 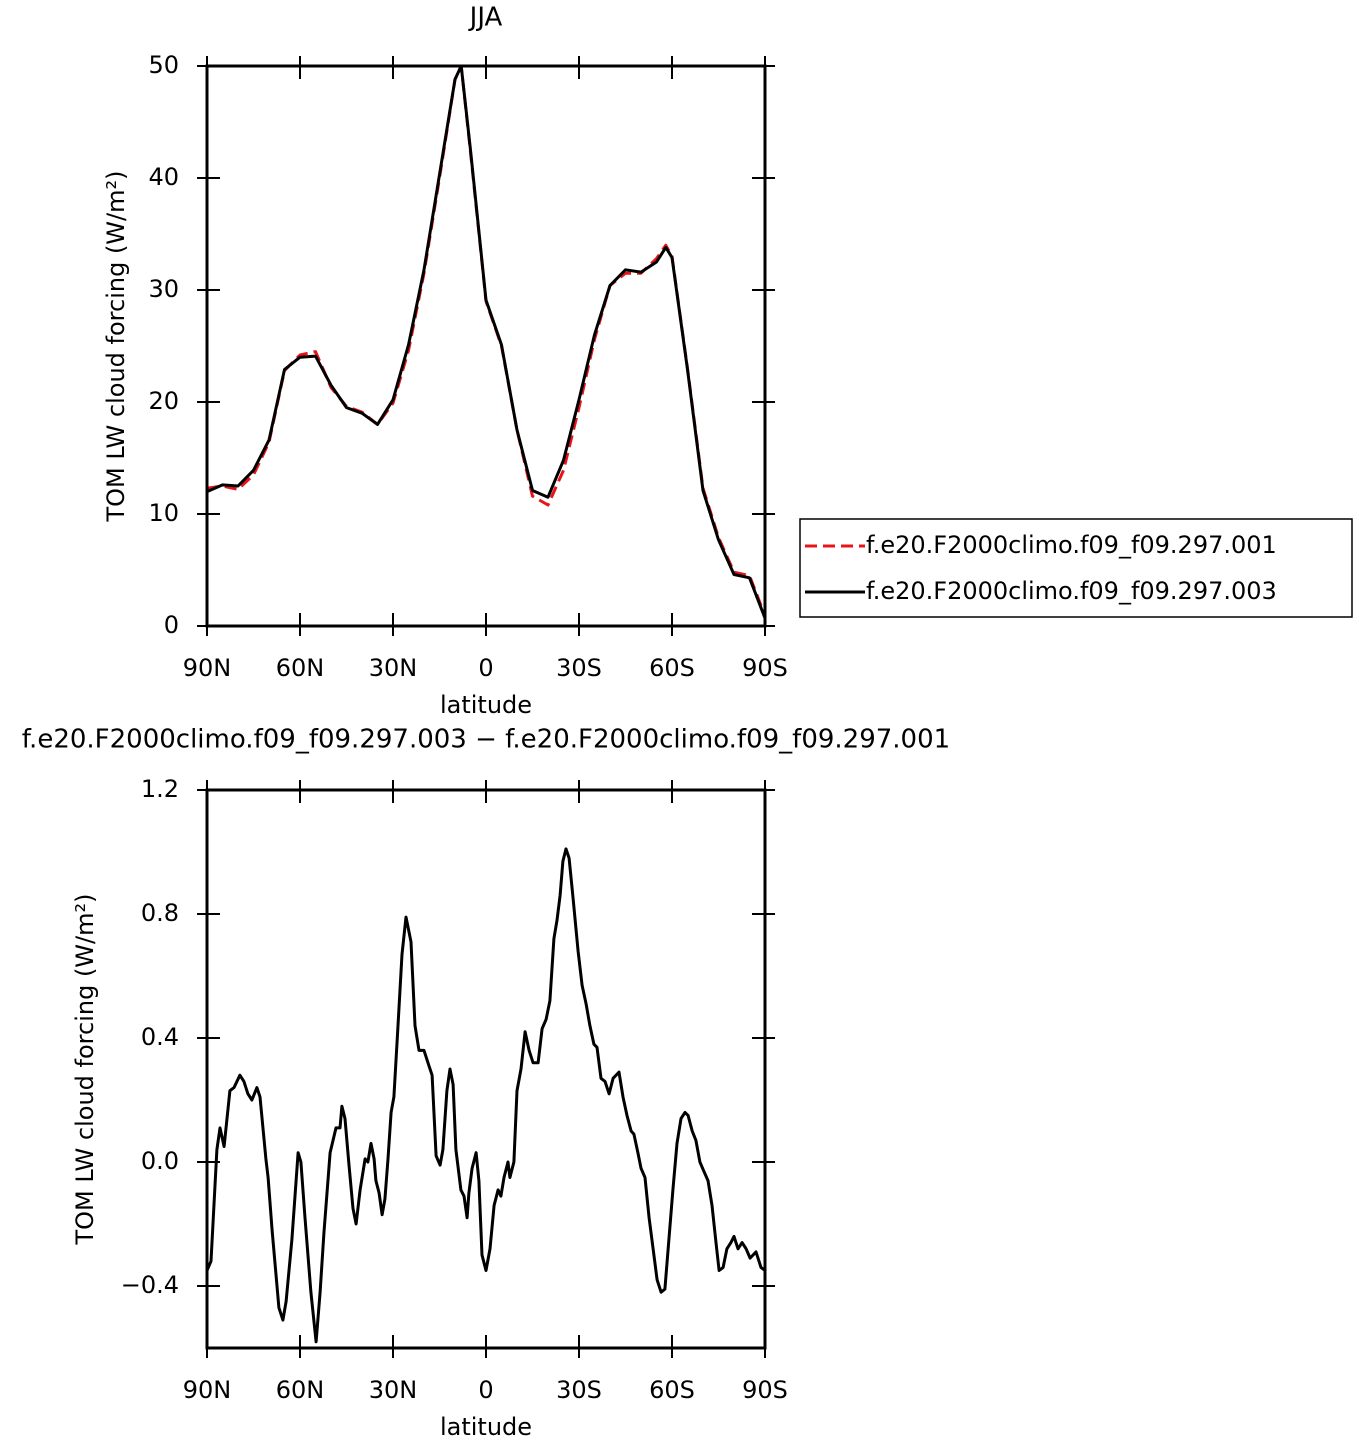 What do you see at coordinates (1076, 568) in the screenshot?
I see `legend-box` at bounding box center [1076, 568].